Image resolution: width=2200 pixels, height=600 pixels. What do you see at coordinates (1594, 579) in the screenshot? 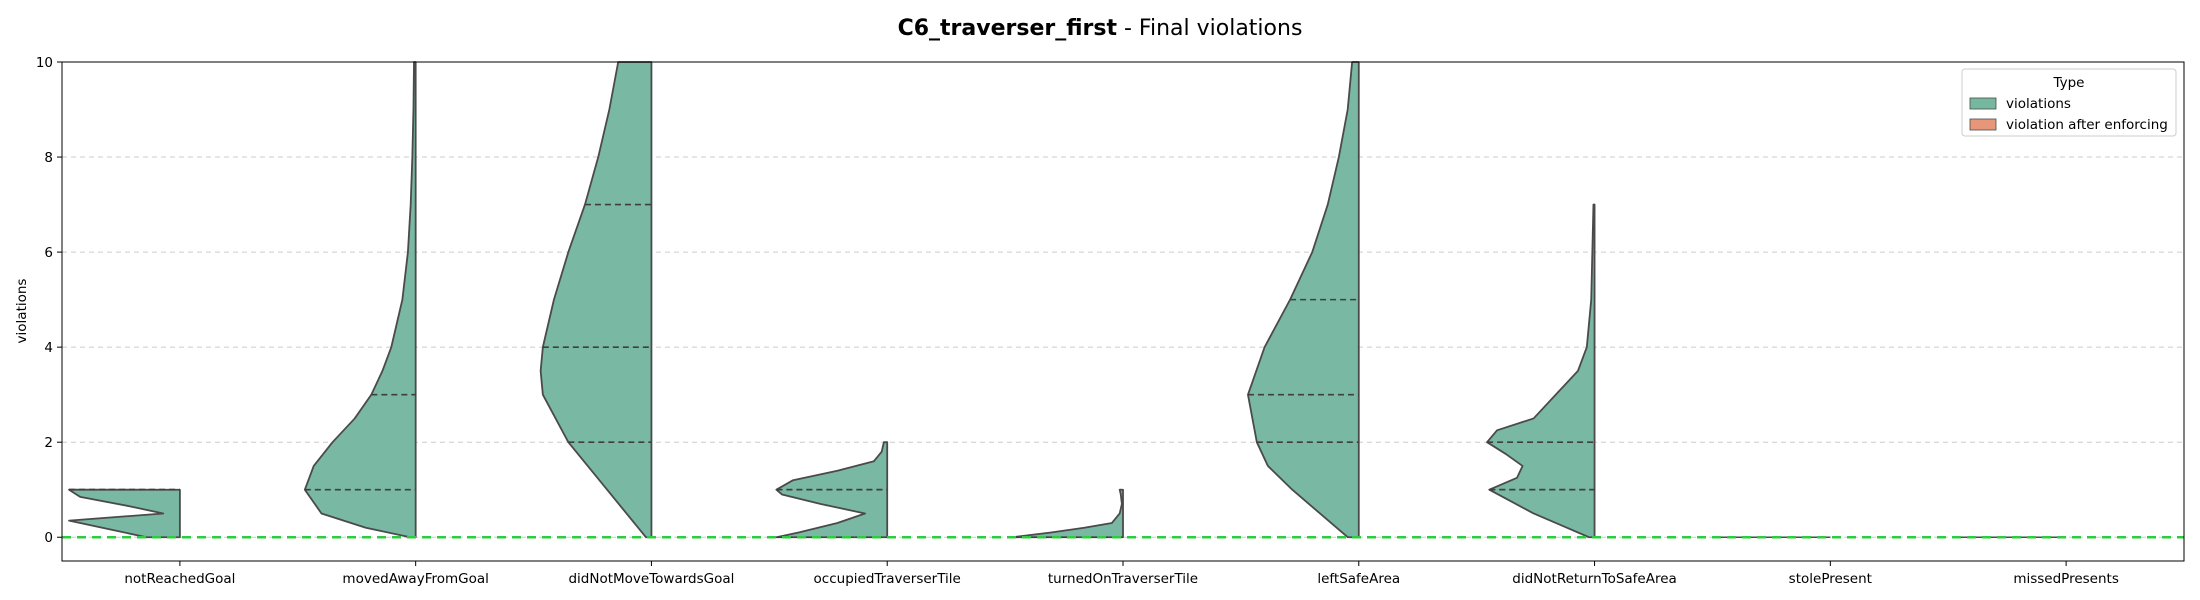
I see `x-tick-label: didNotReturnToSafeArea` at bounding box center [1594, 579].